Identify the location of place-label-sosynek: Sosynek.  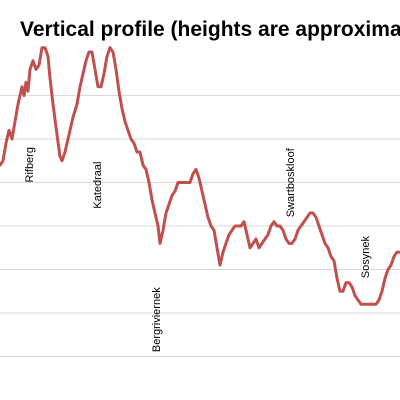
(366, 257).